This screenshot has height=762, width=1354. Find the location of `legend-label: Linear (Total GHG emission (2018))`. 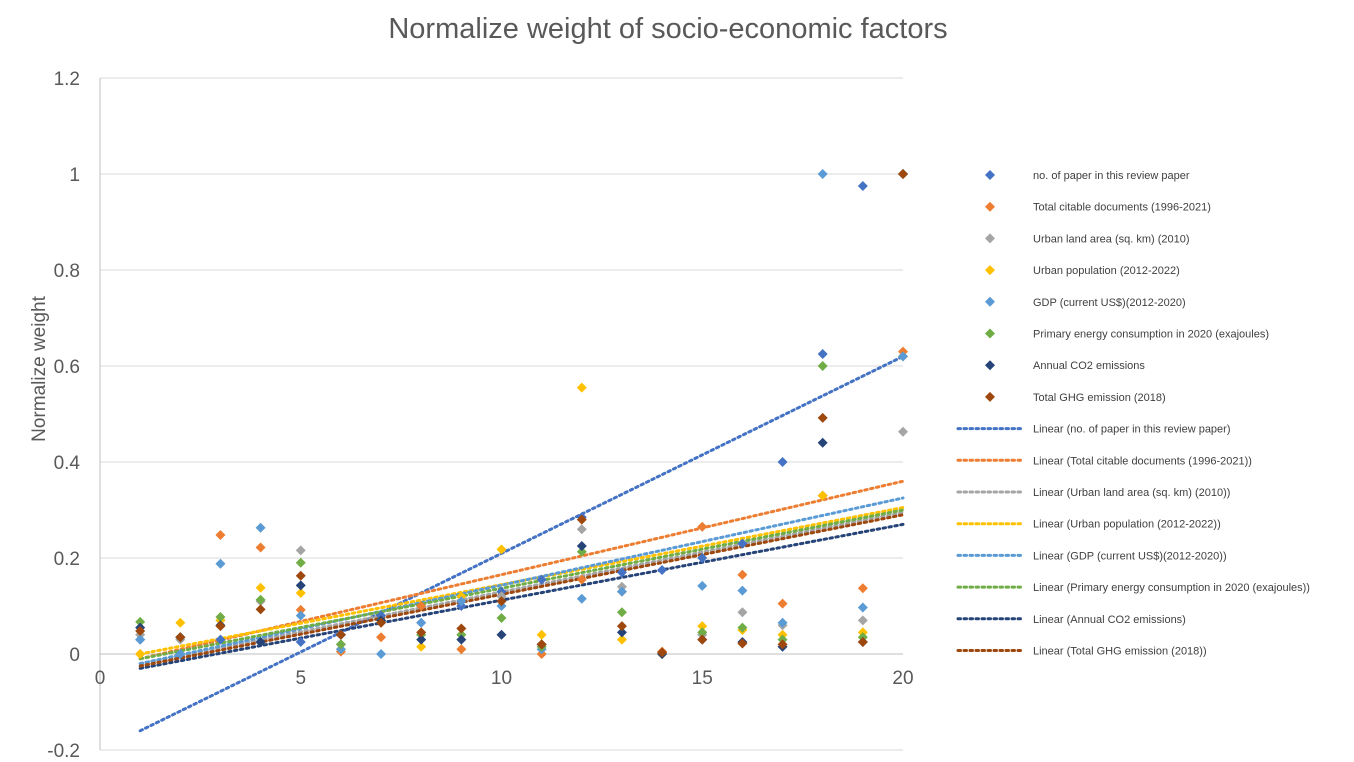

legend-label: Linear (Total GHG emission (2018)) is located at coordinates (1120, 652).